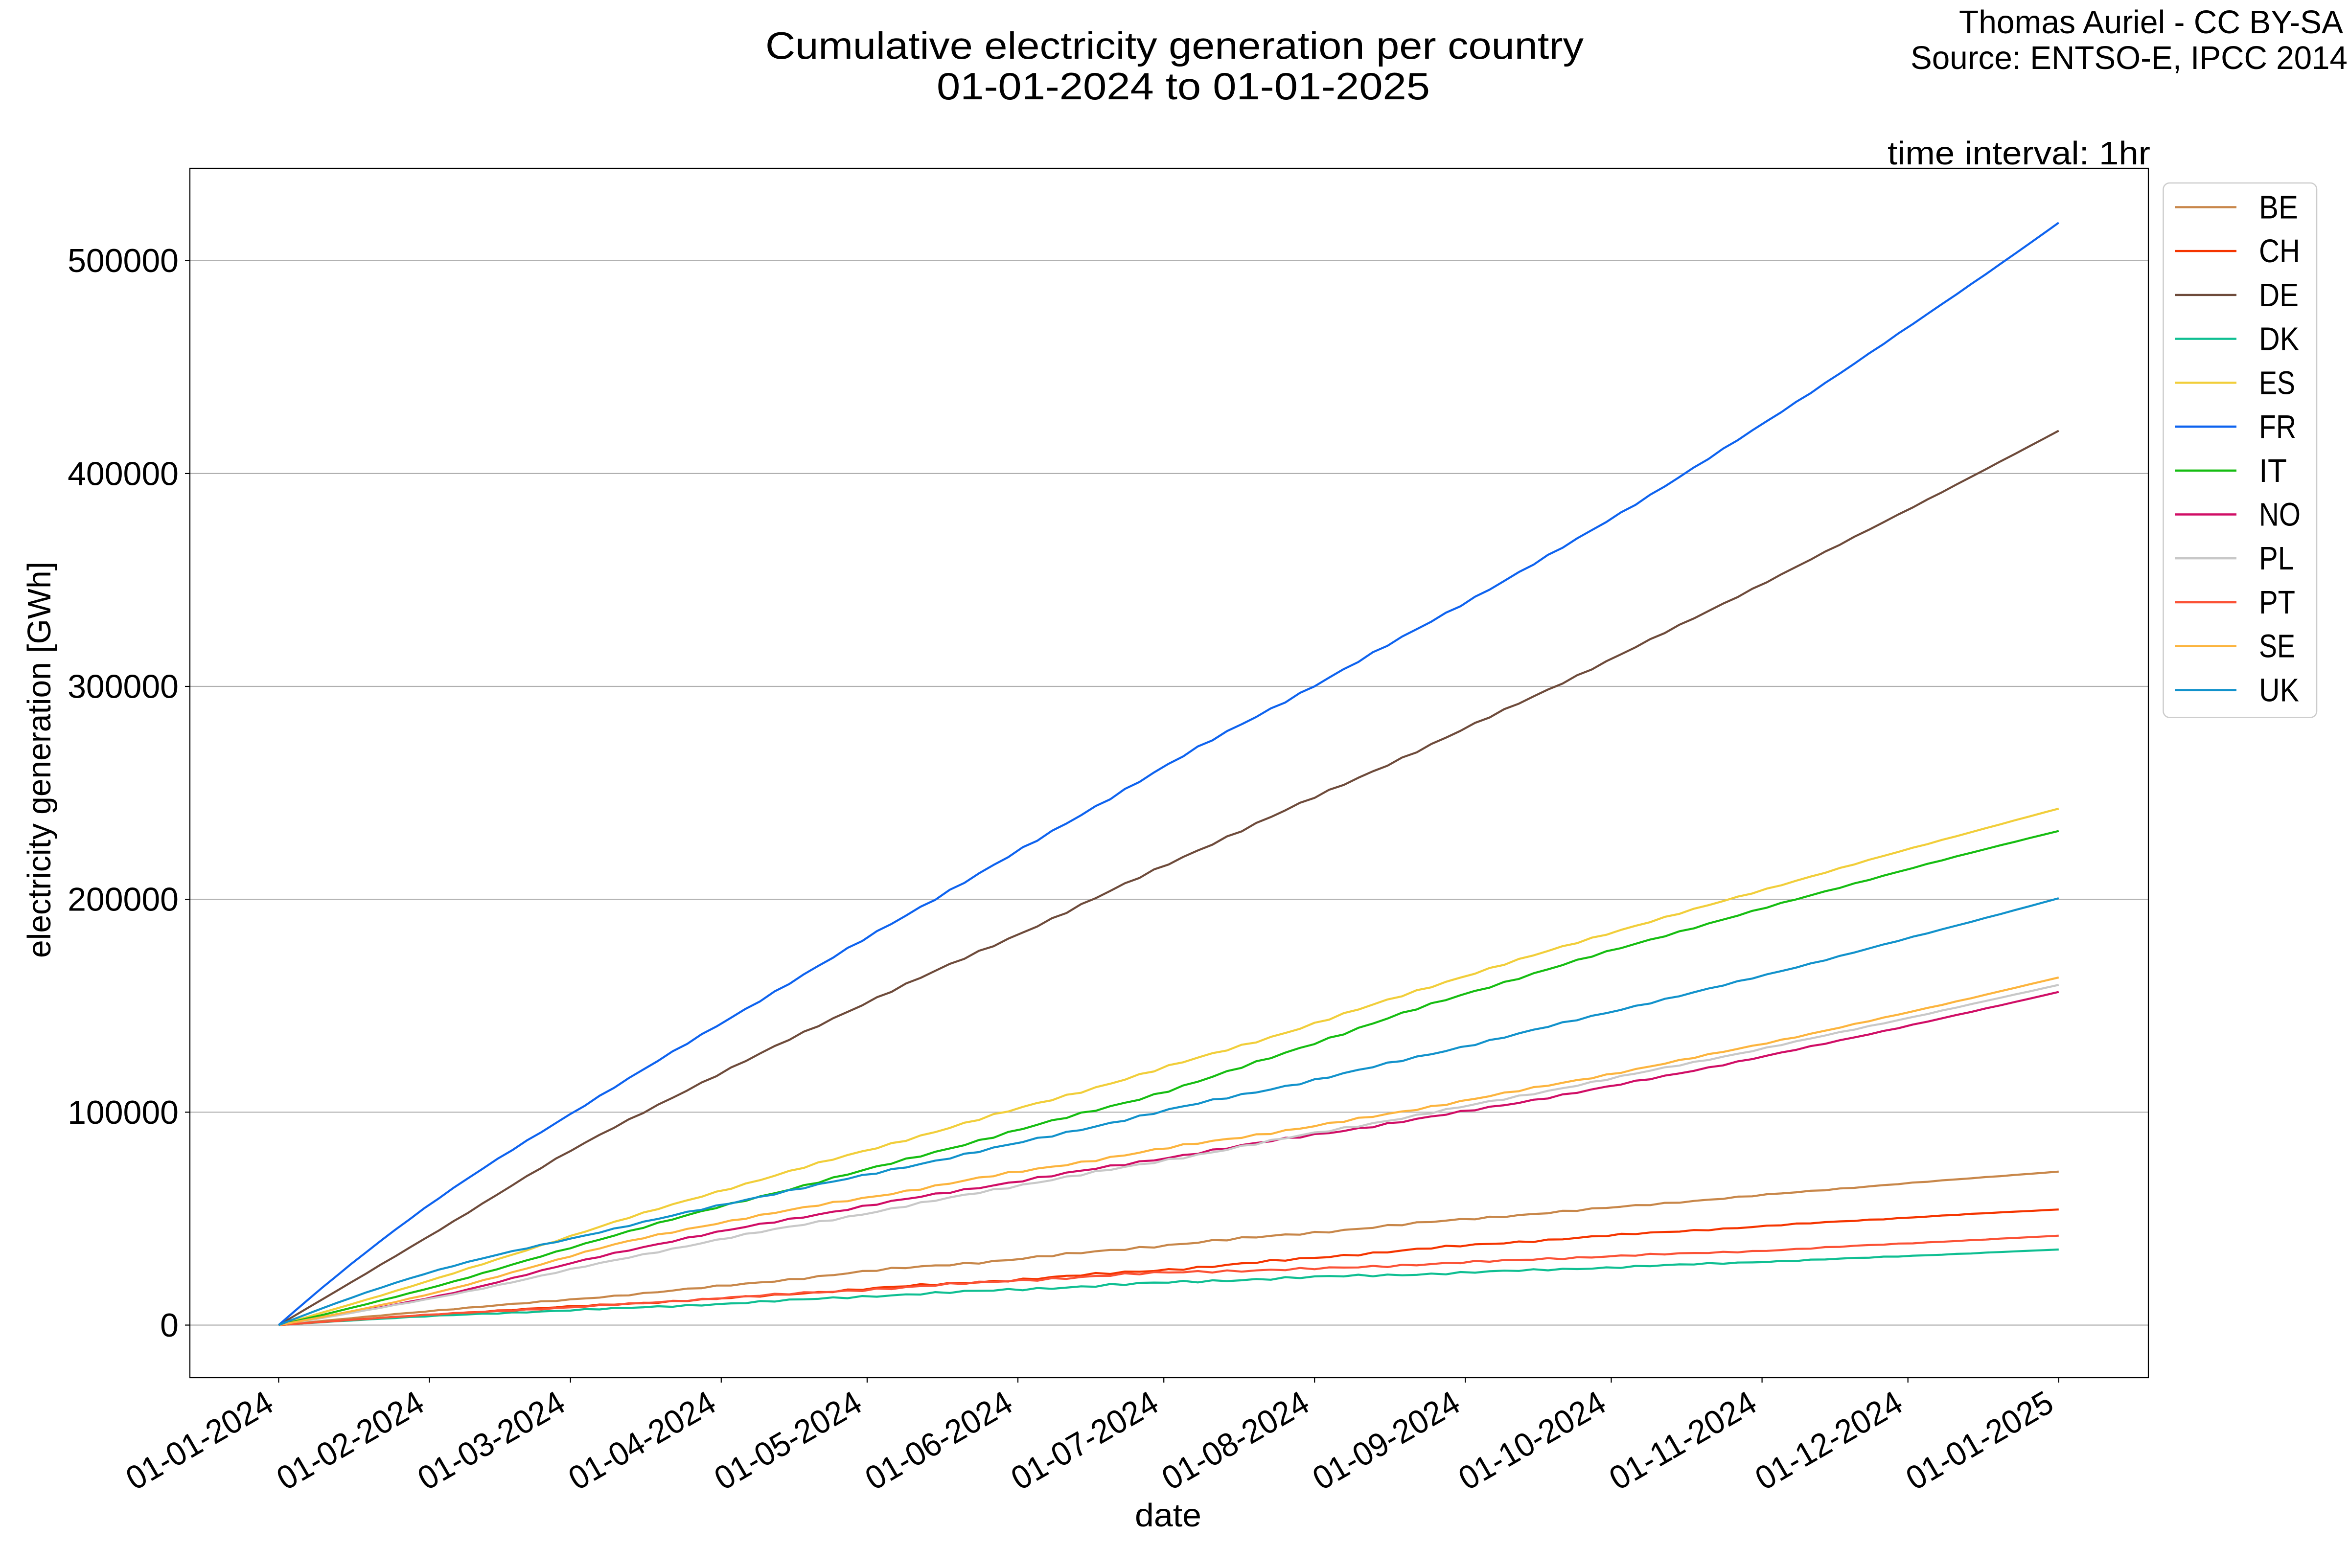  Describe the element at coordinates (2151, 23) in the screenshot. I see `svg-text: Thomas Auriel - CC BY-SA` at that location.